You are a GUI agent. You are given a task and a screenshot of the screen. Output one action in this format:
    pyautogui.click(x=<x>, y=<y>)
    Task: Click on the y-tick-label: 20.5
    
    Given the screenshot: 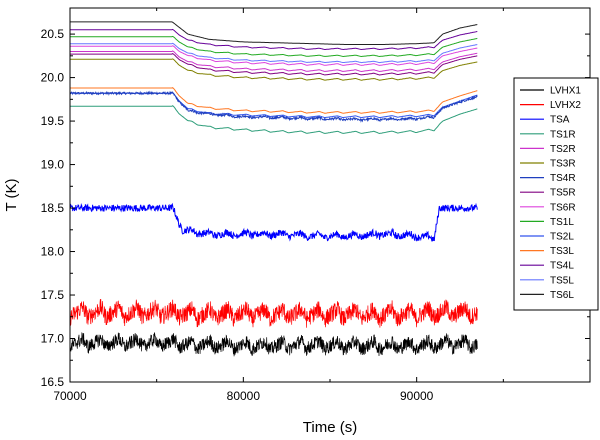 What is the action you would take?
    pyautogui.click(x=53, y=34)
    